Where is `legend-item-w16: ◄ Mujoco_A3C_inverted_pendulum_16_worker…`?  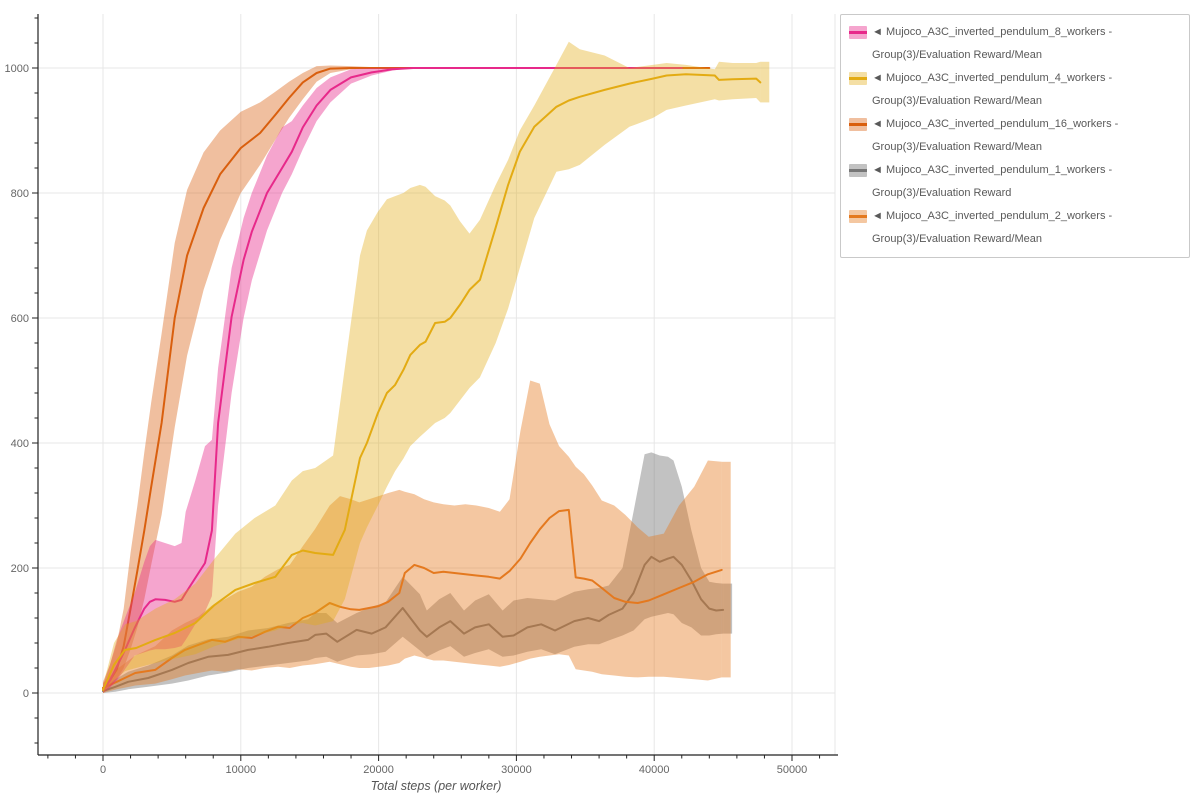
legend-item-w16: ◄ Mujoco_A3C_inverted_pendulum_16_worker… is located at coordinates (1015, 136).